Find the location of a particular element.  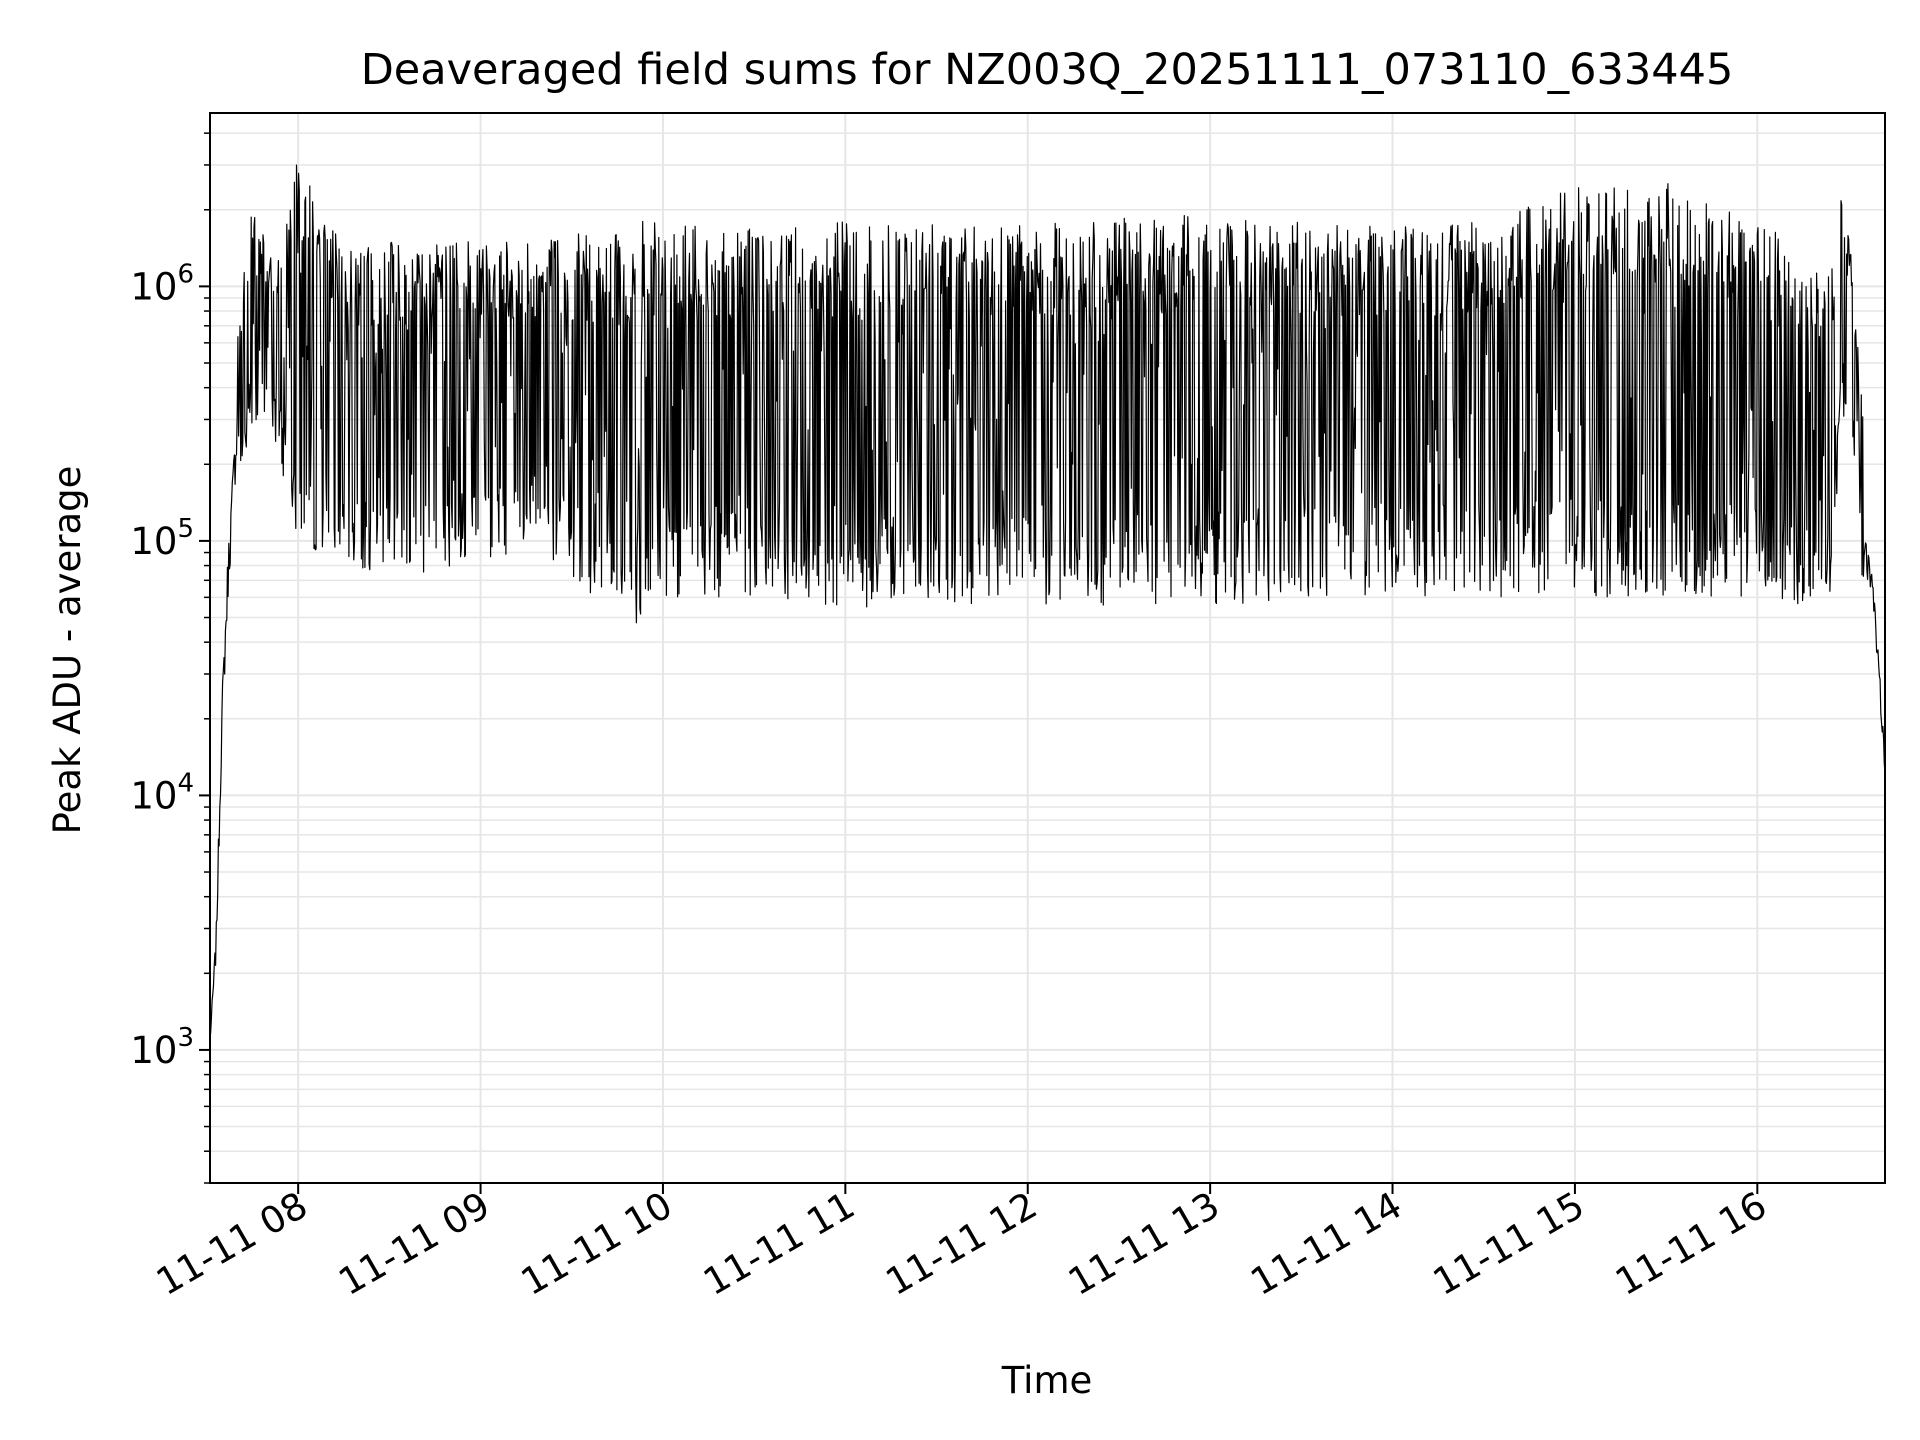

y-axis-label: Peak ADU - average is located at coordinates (67, 650).